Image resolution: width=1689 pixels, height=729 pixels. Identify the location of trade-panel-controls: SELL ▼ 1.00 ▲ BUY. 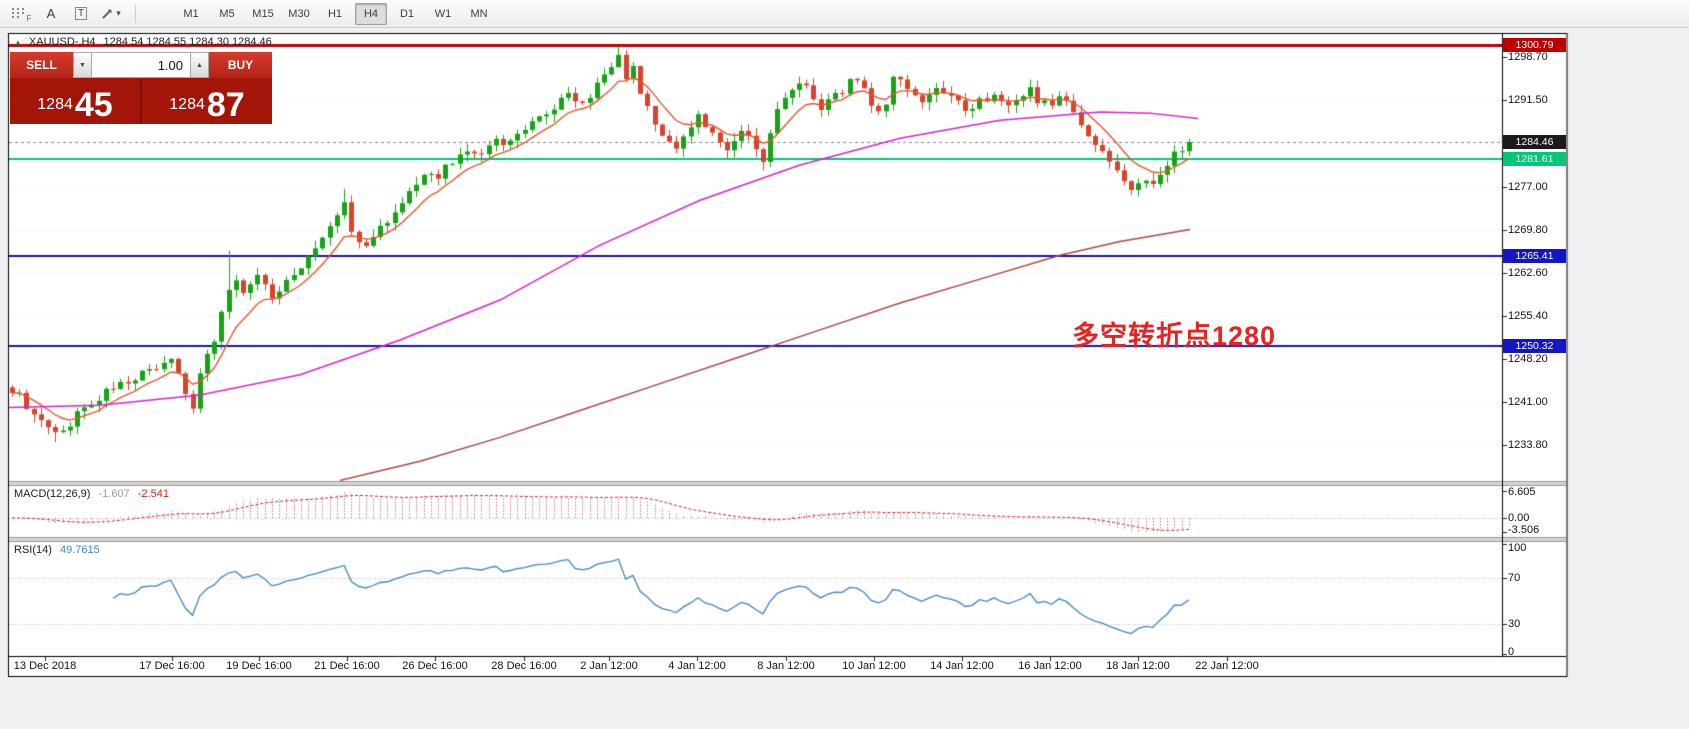
(141, 65).